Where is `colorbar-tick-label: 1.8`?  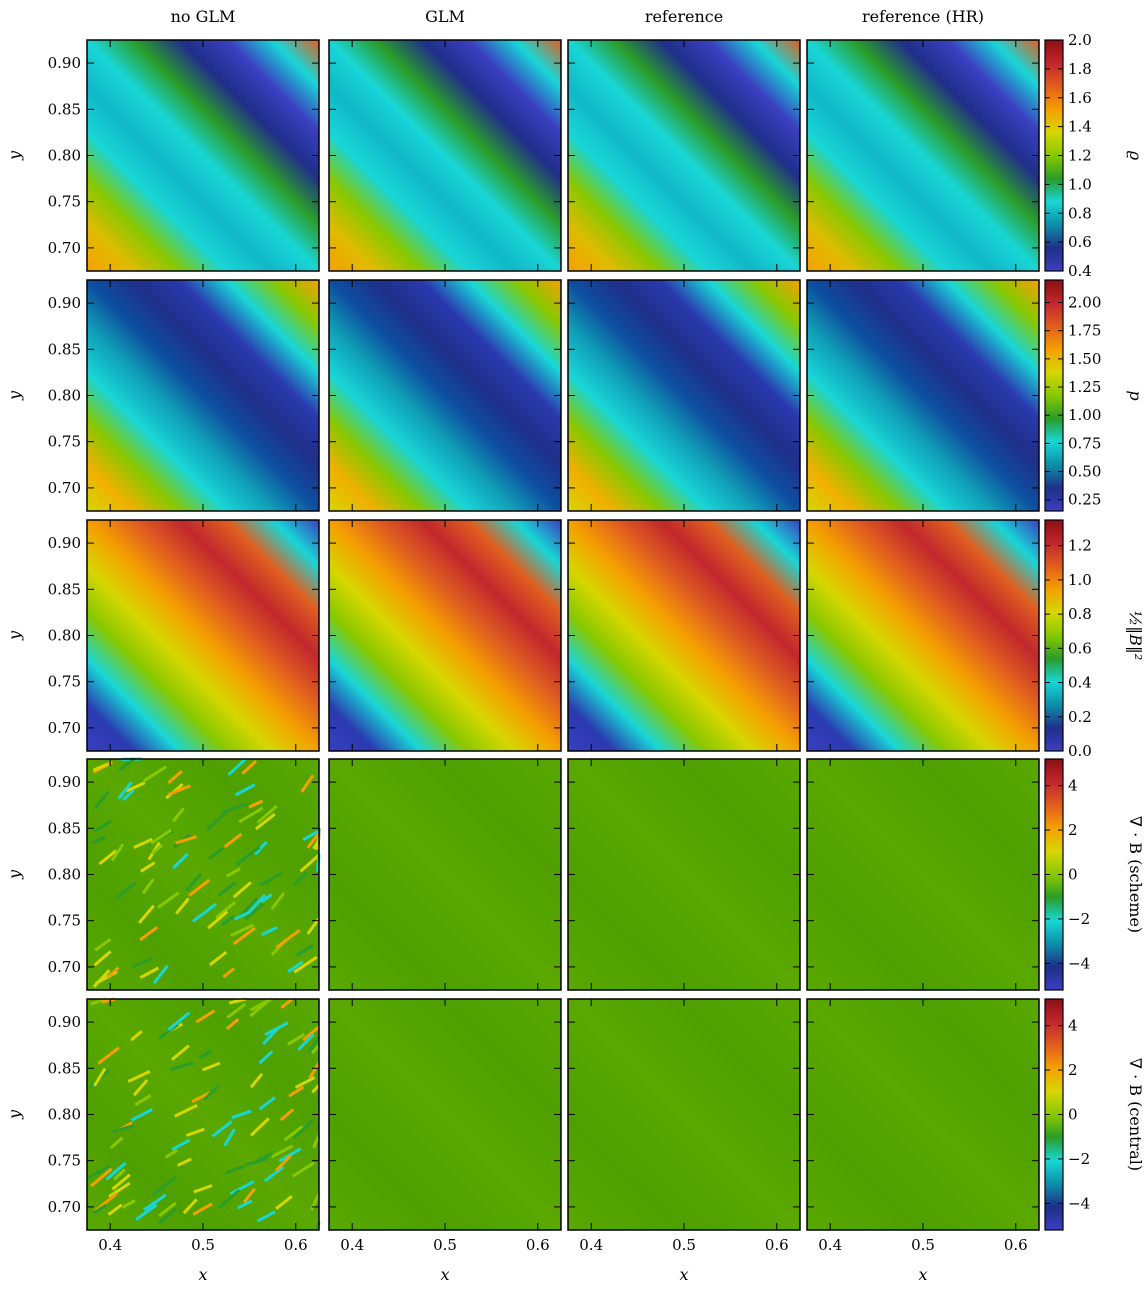 colorbar-tick-label: 1.8 is located at coordinates (1080, 69).